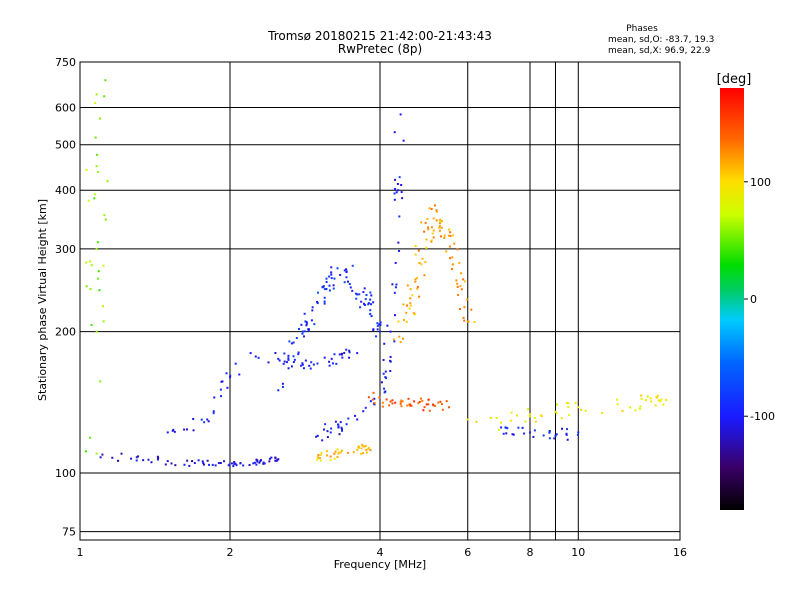 This screenshot has height=600, width=800. What do you see at coordinates (578, 552) in the screenshot?
I see `x-tick-label: 10` at bounding box center [578, 552].